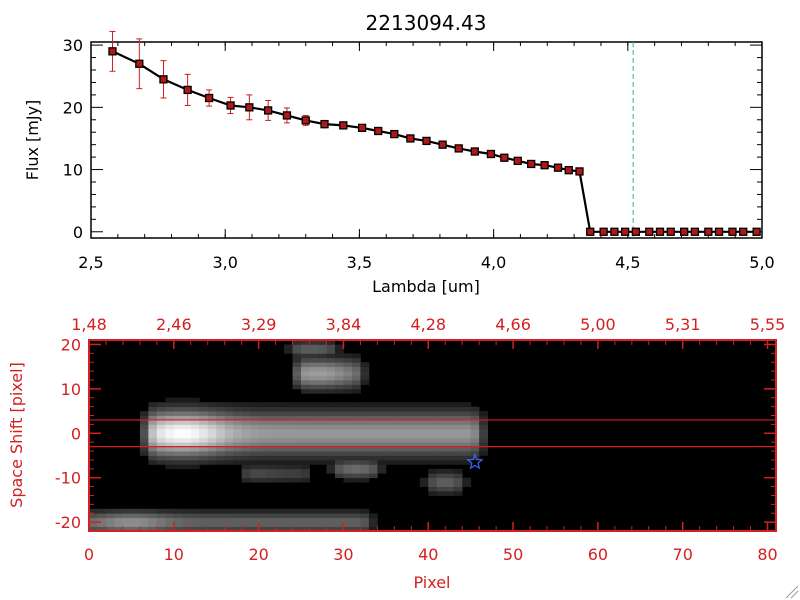 Image resolution: width=800 pixels, height=600 pixels. I want to click on image-x-tick-labels: 0 10 20 30 40 50 60 70 80, so click(431, 554).